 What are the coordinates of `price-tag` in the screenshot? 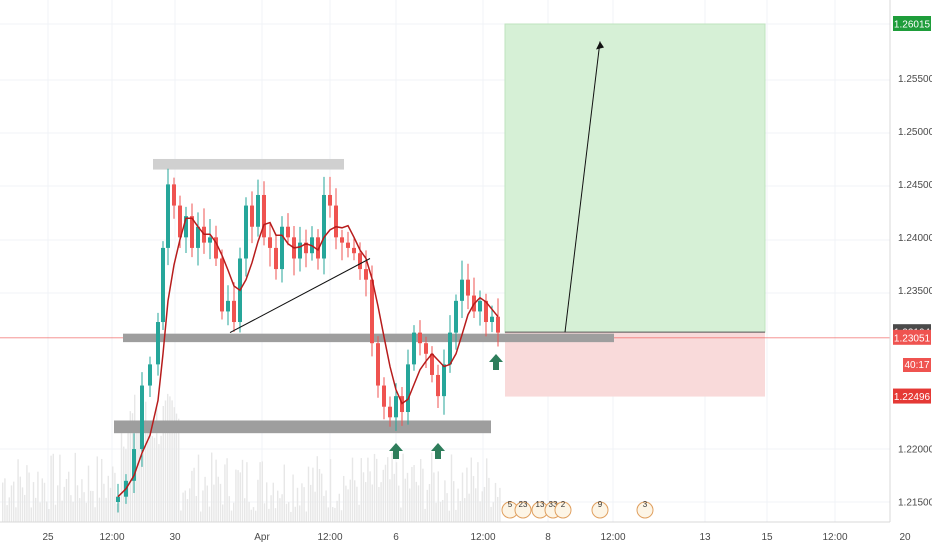 It's located at (912, 23).